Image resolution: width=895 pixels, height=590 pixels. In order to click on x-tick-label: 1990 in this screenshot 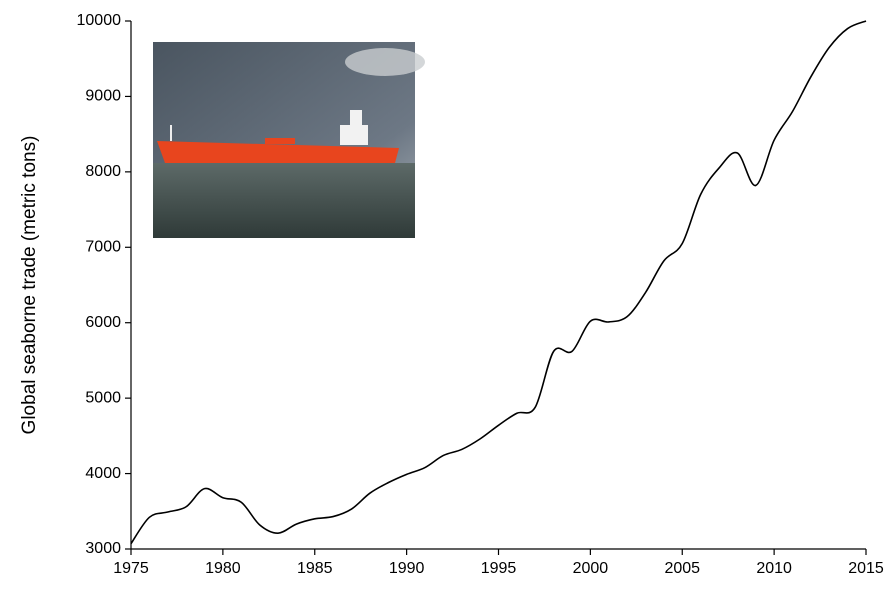, I will do `click(407, 568)`.